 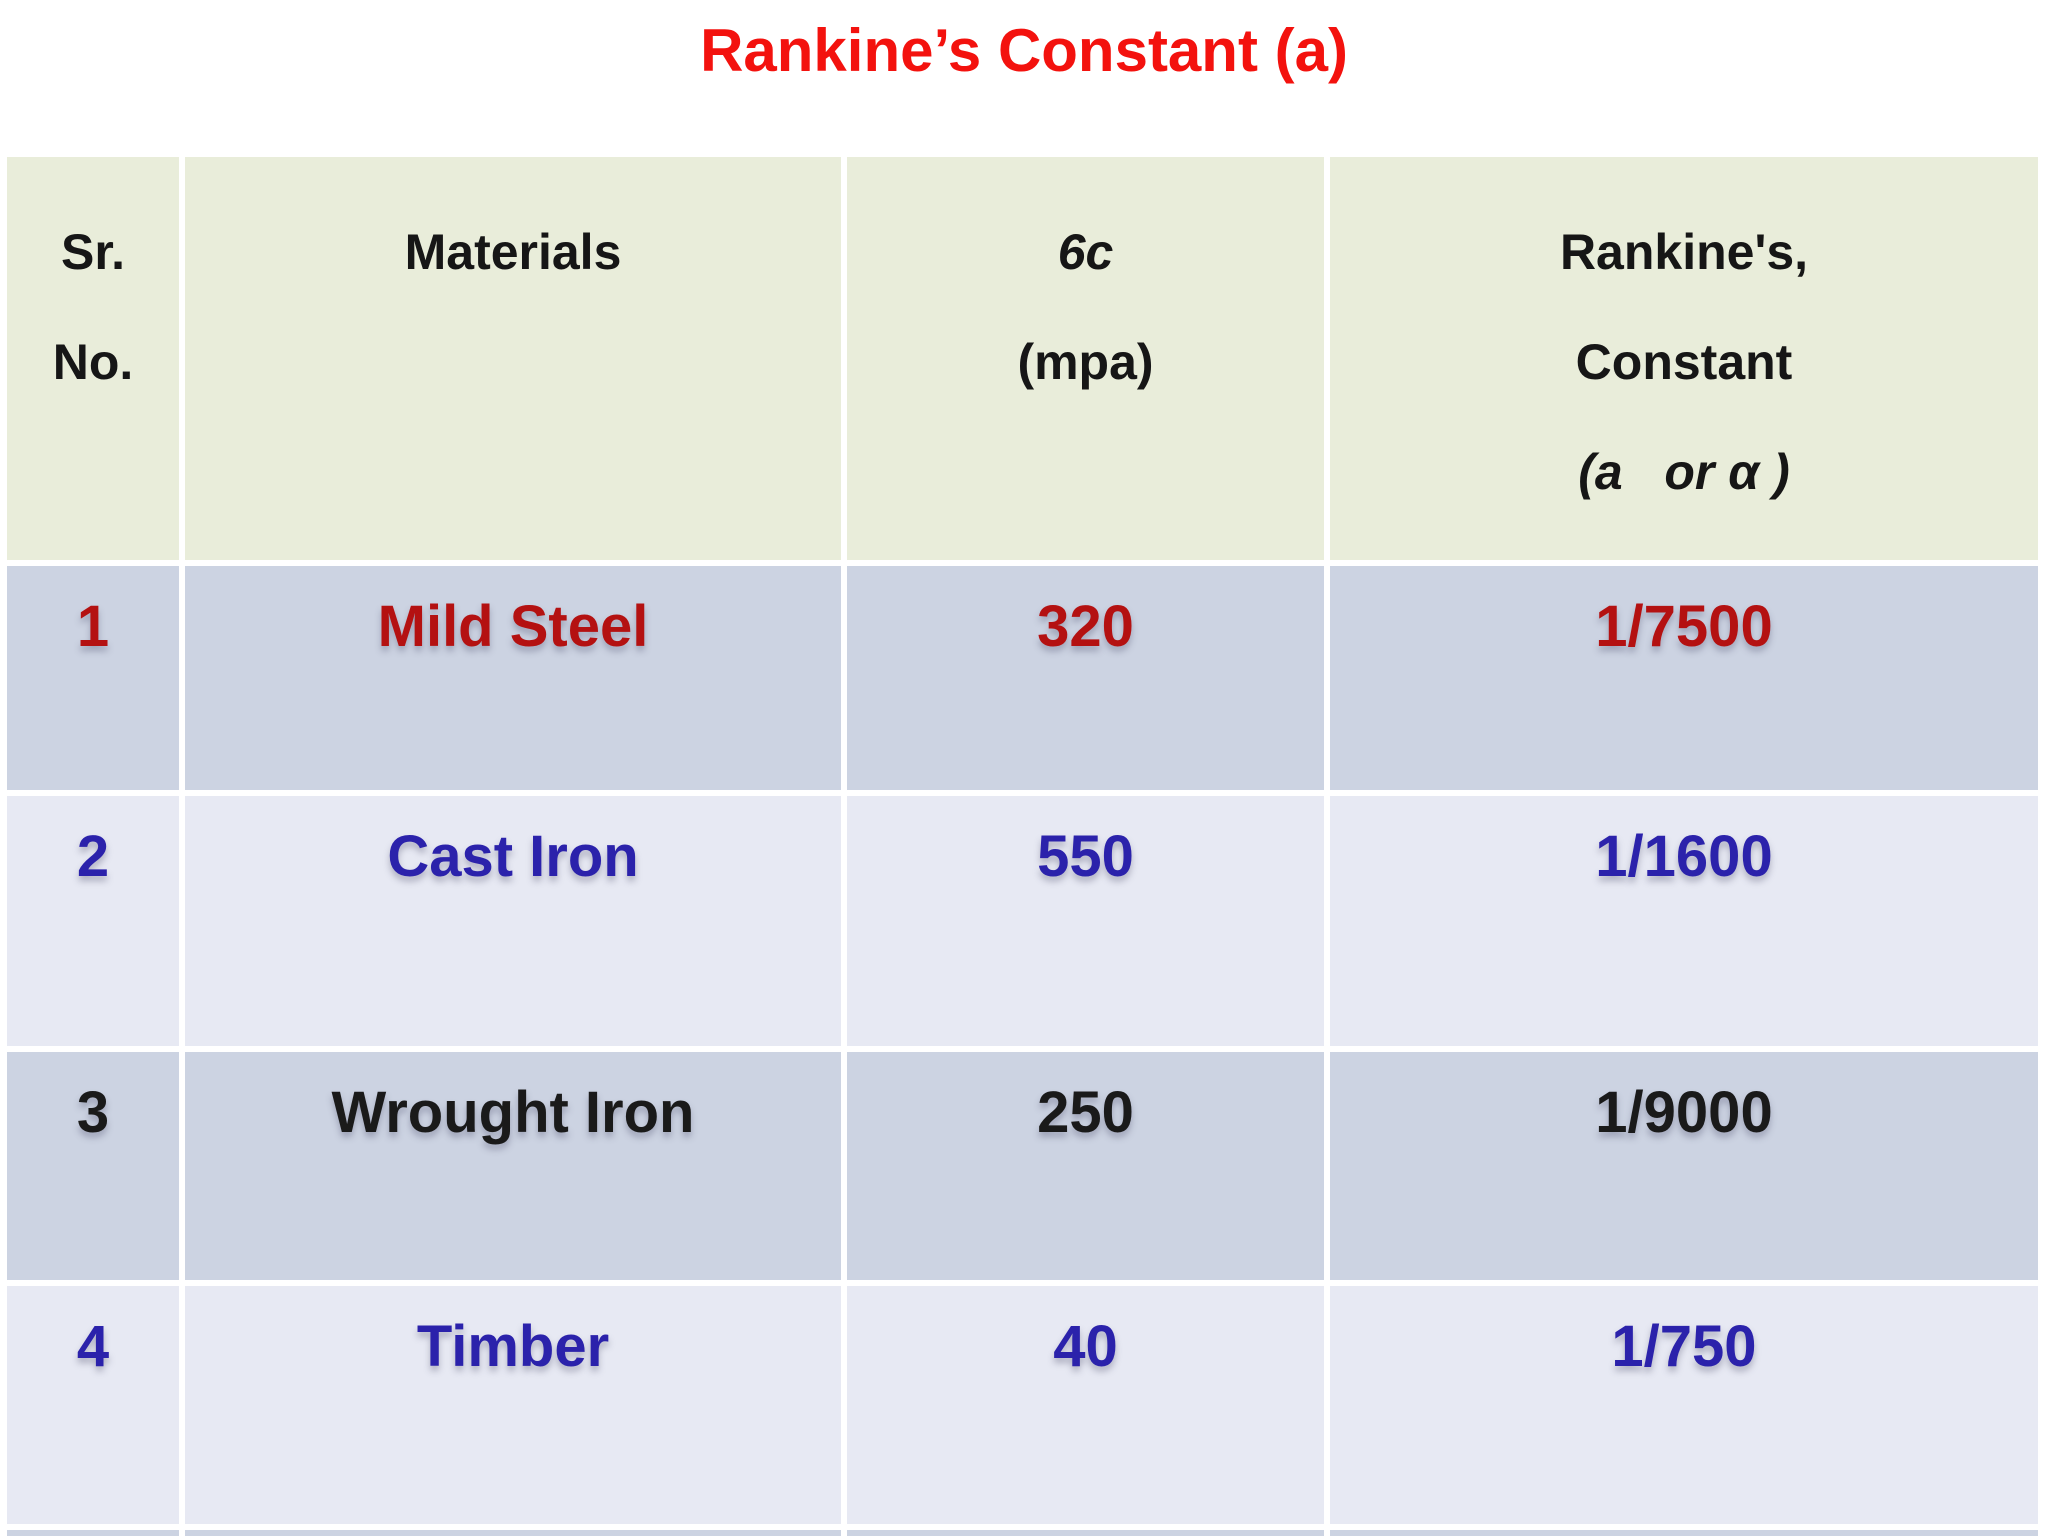 What do you see at coordinates (1684, 1405) in the screenshot?
I see `cell-constant-row4: 1/750` at bounding box center [1684, 1405].